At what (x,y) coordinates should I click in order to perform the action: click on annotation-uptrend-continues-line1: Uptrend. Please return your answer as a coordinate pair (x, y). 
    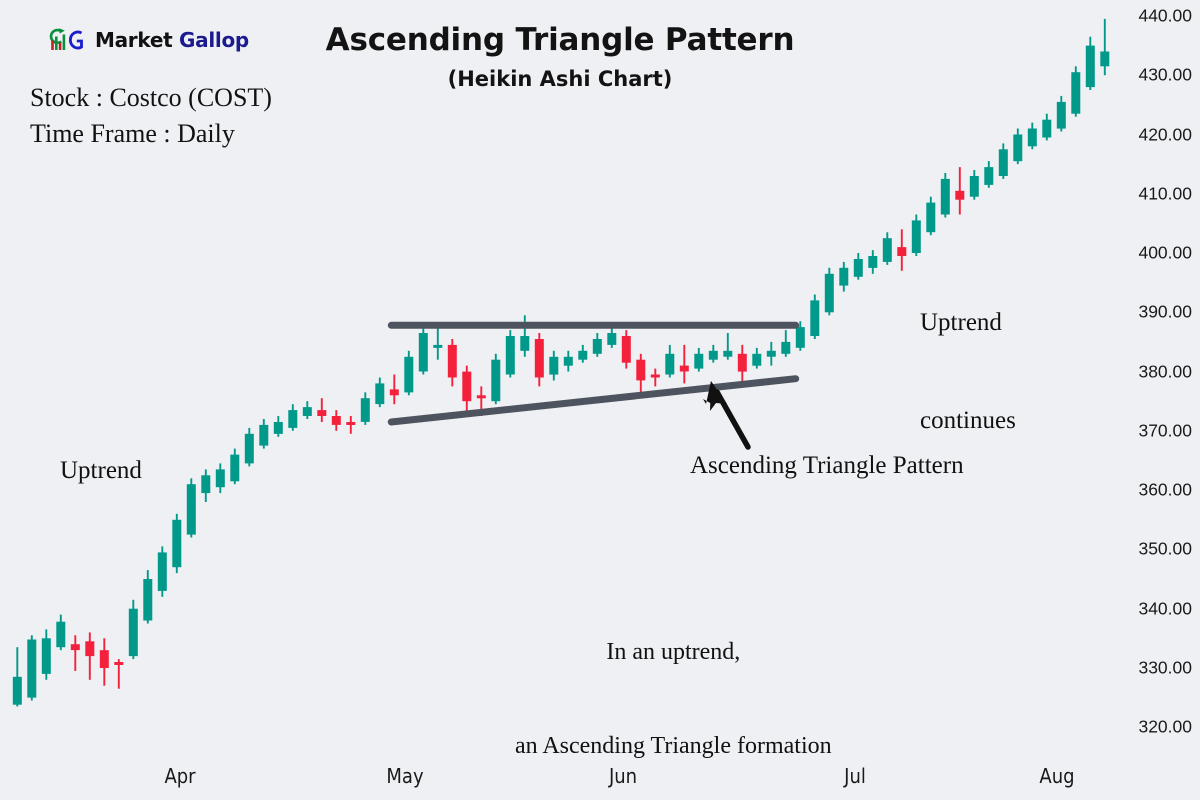
    Looking at the image, I should click on (961, 322).